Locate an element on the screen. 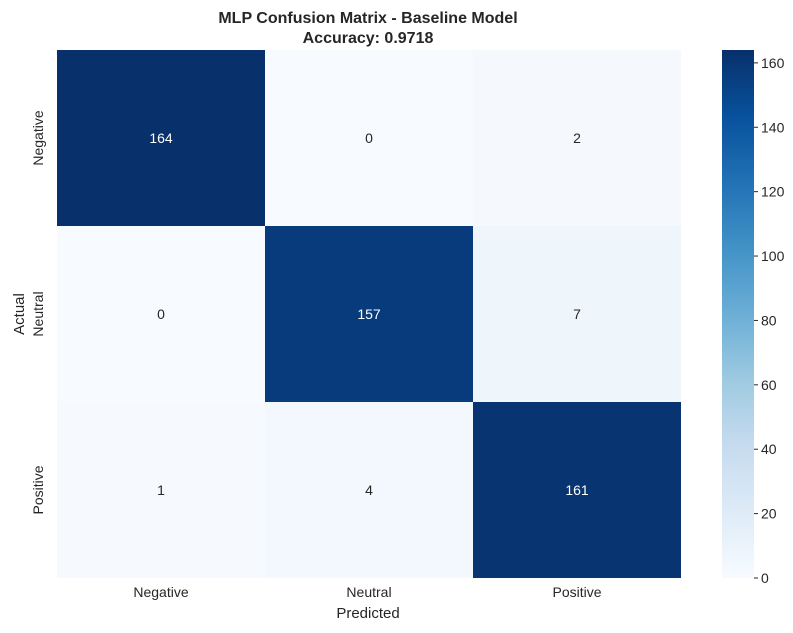  y-axis-label: Actual is located at coordinates (19, 314).